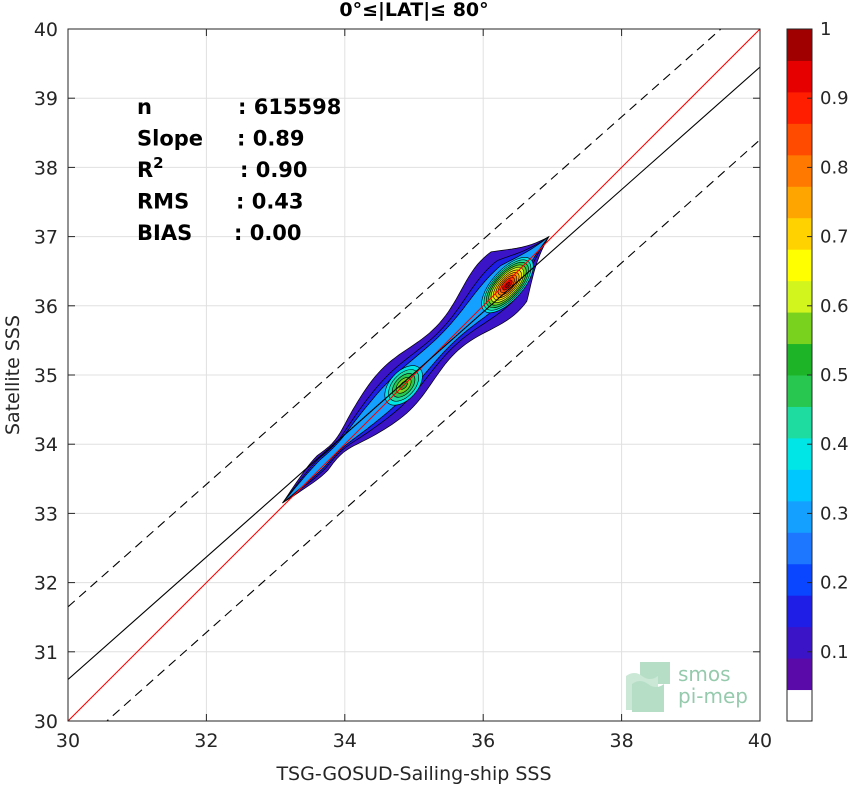 The height and width of the screenshot is (788, 855). What do you see at coordinates (46, 30) in the screenshot?
I see `y-tick-label: 40` at bounding box center [46, 30].